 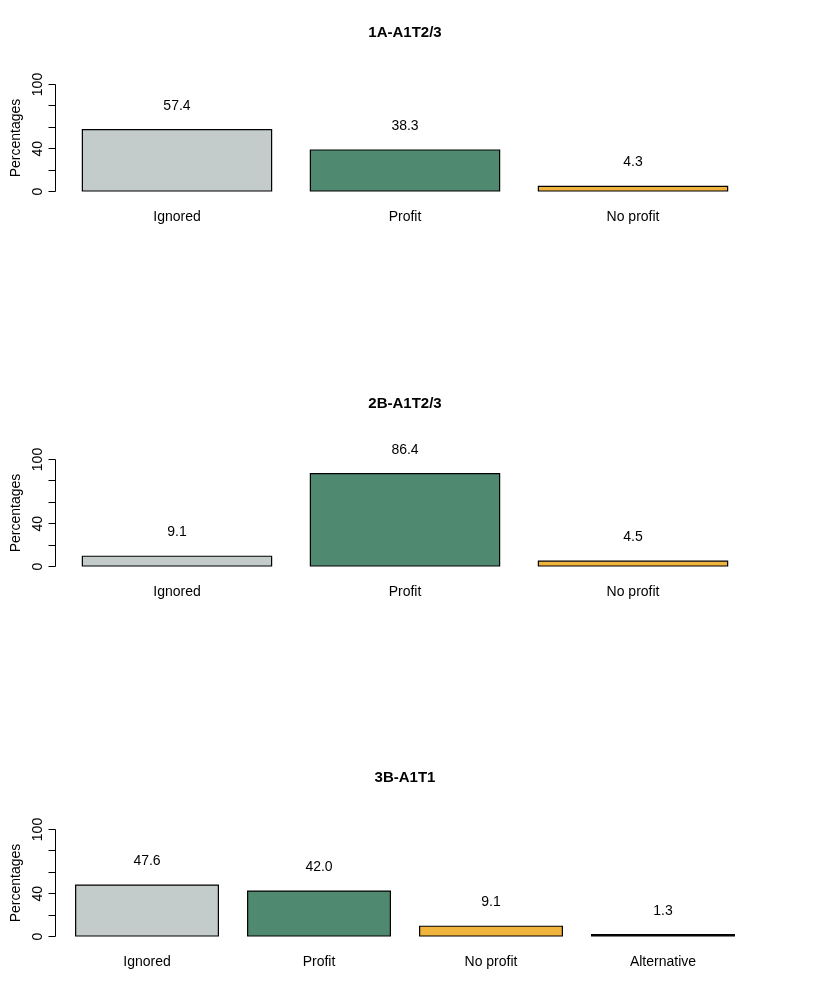 I want to click on data-label: 4.5, so click(x=633, y=536).